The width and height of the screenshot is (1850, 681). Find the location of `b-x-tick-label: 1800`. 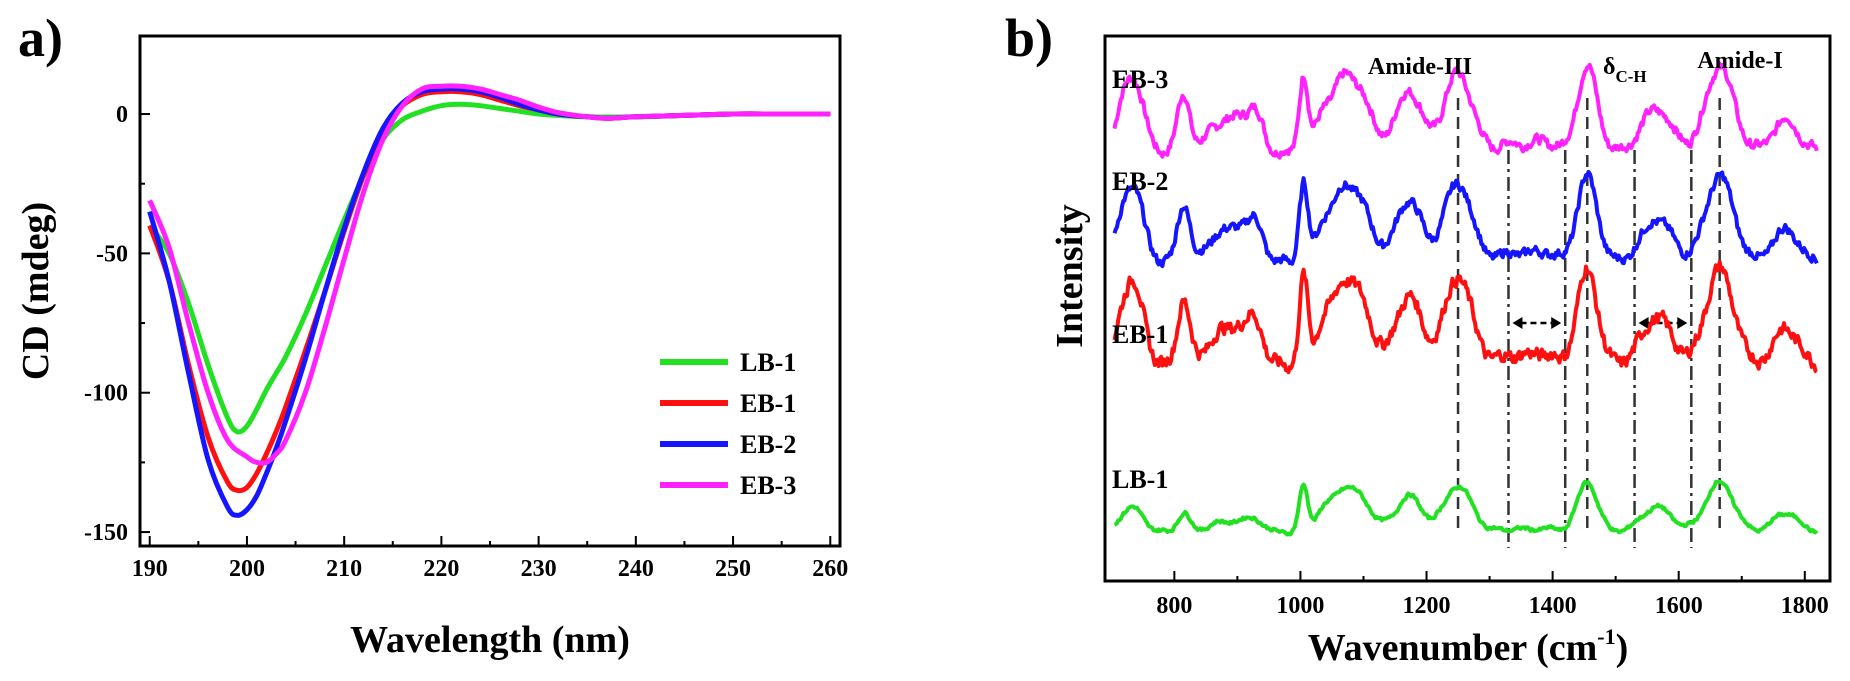

b-x-tick-label: 1800 is located at coordinates (1805, 606).